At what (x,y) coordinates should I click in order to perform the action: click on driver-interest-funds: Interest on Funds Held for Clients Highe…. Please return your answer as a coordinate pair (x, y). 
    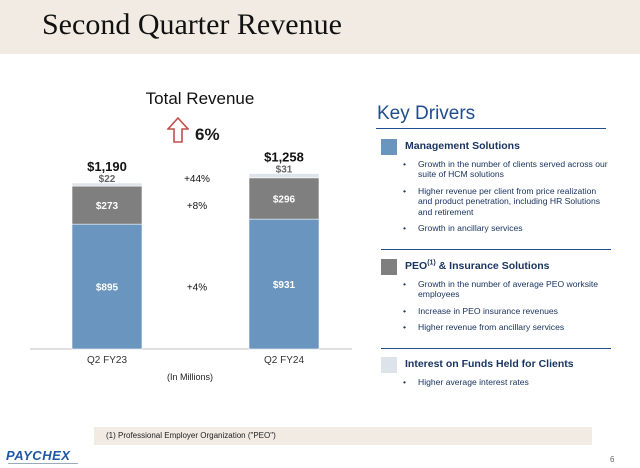
    Looking at the image, I should click on (496, 375).